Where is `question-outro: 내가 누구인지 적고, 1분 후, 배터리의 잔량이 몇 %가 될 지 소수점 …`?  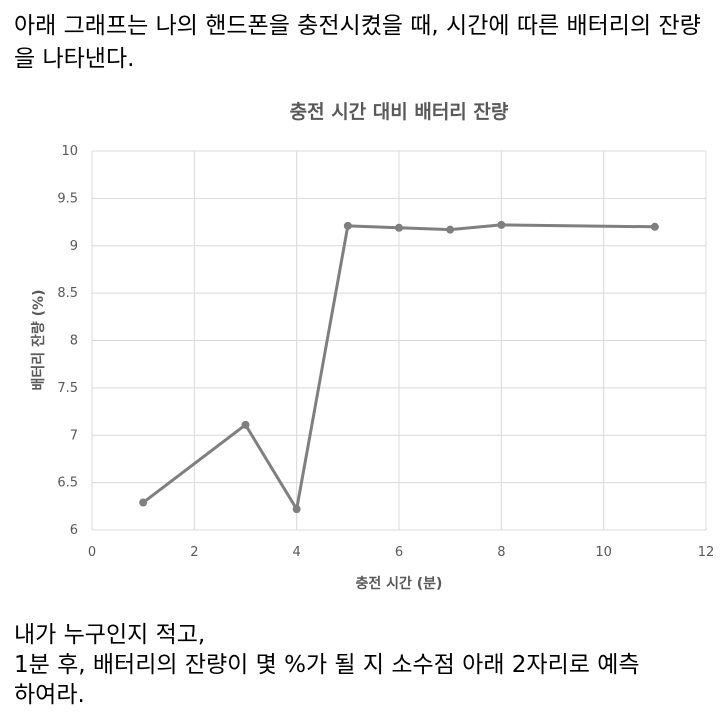 question-outro: 내가 누구인지 적고, 1분 후, 배터리의 잔량이 몇 %가 될 지 소수점 … is located at coordinates (364, 665).